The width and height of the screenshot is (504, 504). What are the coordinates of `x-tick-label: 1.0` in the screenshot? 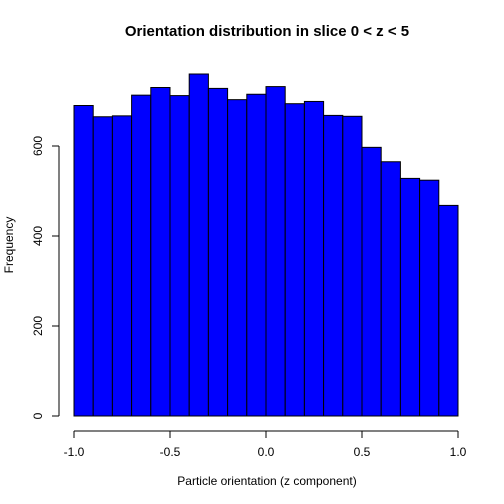 It's located at (458, 452).